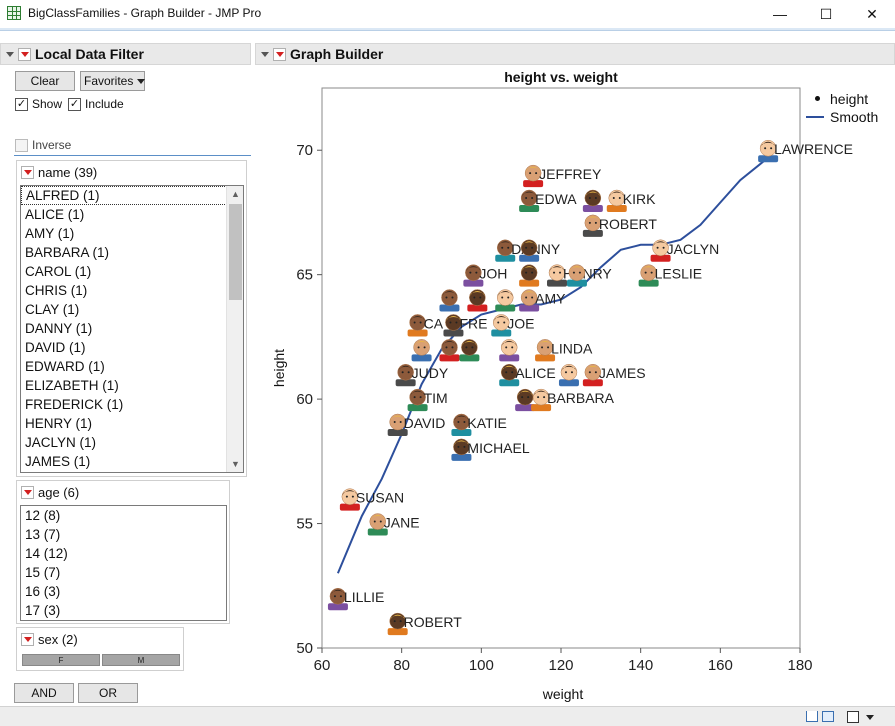  Describe the element at coordinates (58, 271) in the screenshot. I see `list-item: CAROL (1)` at that location.